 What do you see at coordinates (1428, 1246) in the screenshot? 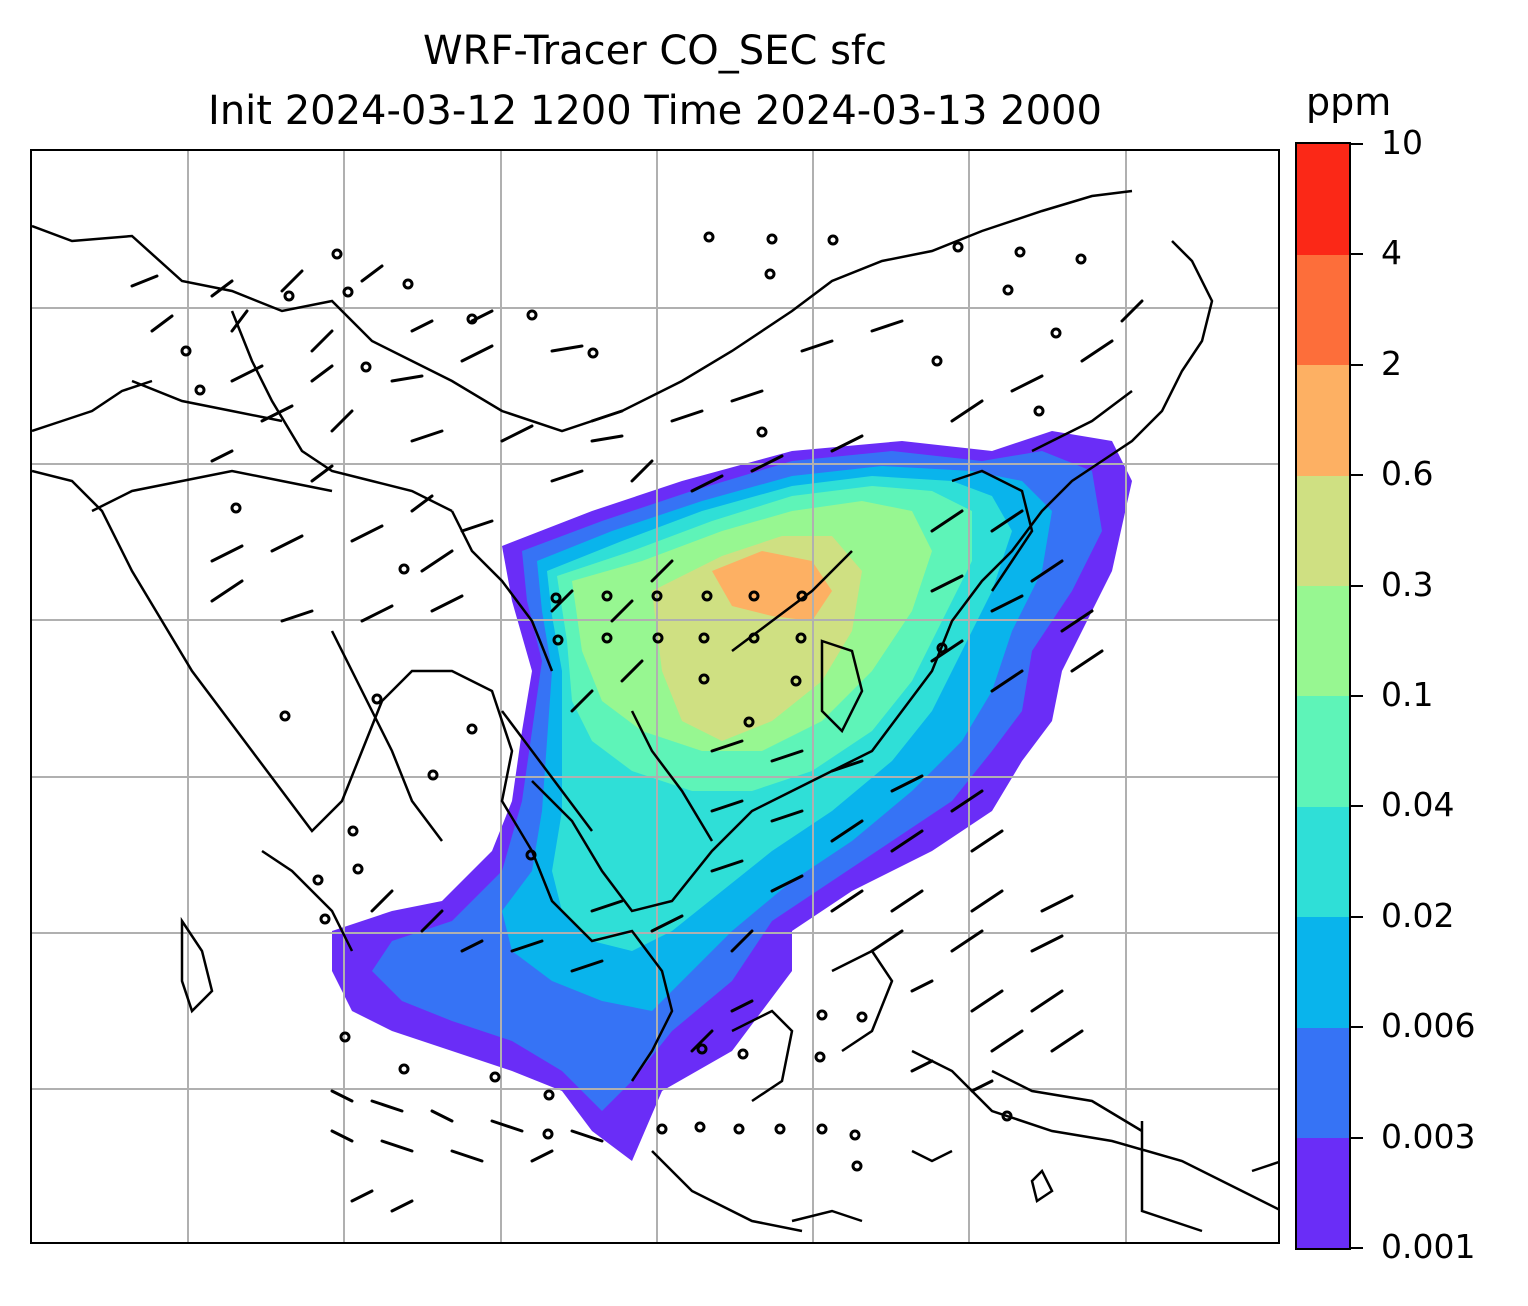
I see `colorbar-tick-label: 0.001` at bounding box center [1428, 1246].